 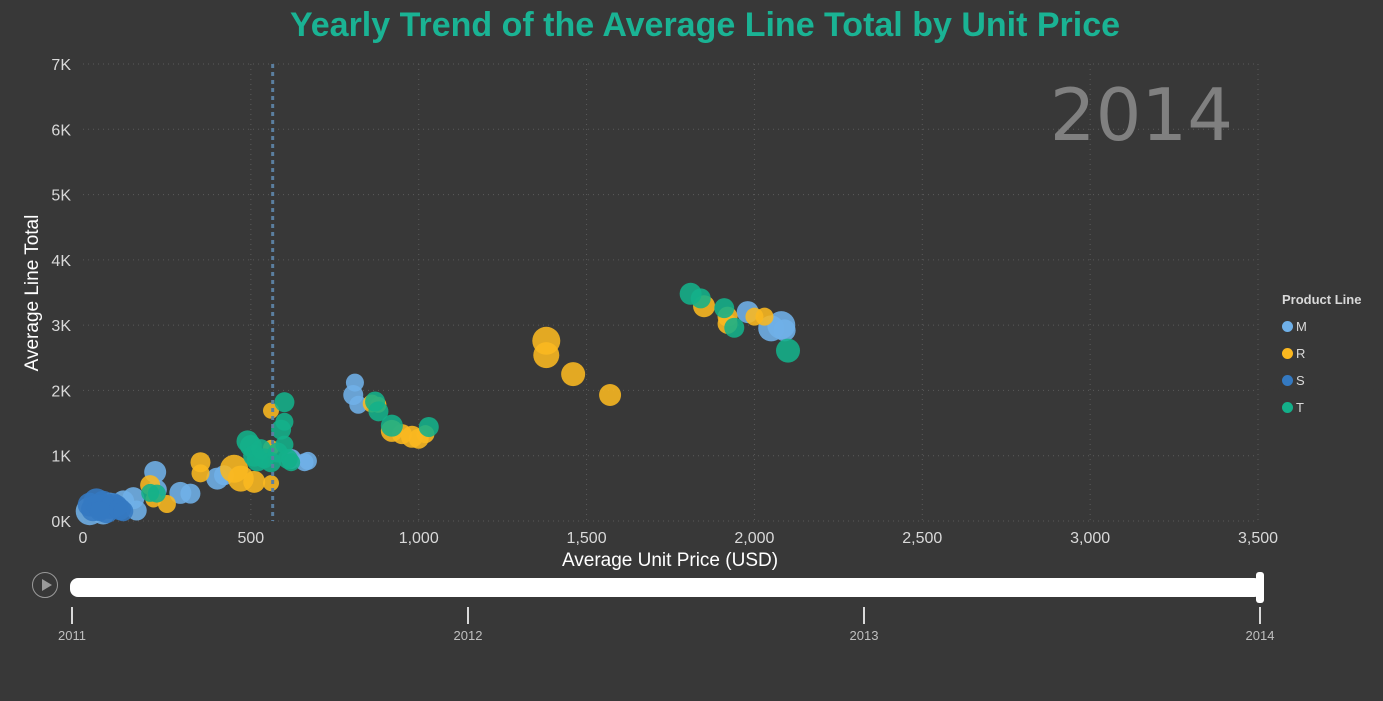 I want to click on timeline-tick-2011, so click(x=72, y=615).